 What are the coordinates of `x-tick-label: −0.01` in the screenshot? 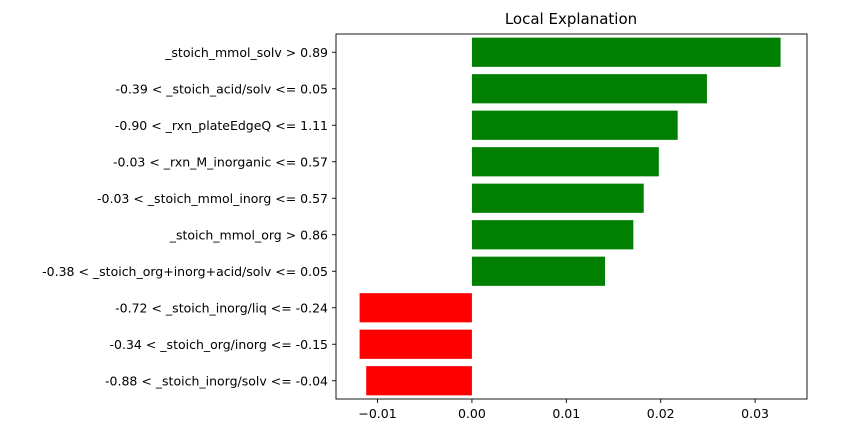 It's located at (377, 413).